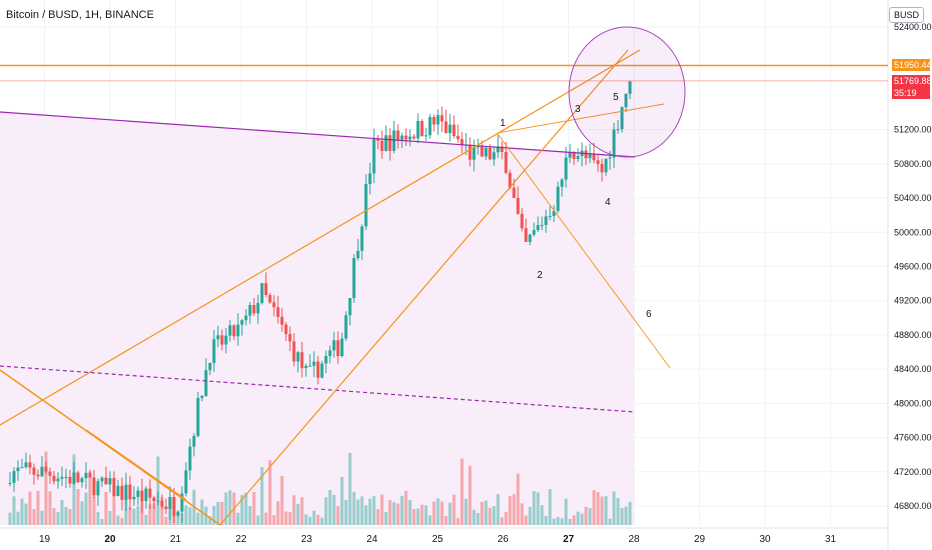 Image resolution: width=932 pixels, height=550 pixels. What do you see at coordinates (110, 539) in the screenshot?
I see `x-tick-label: 20` at bounding box center [110, 539].